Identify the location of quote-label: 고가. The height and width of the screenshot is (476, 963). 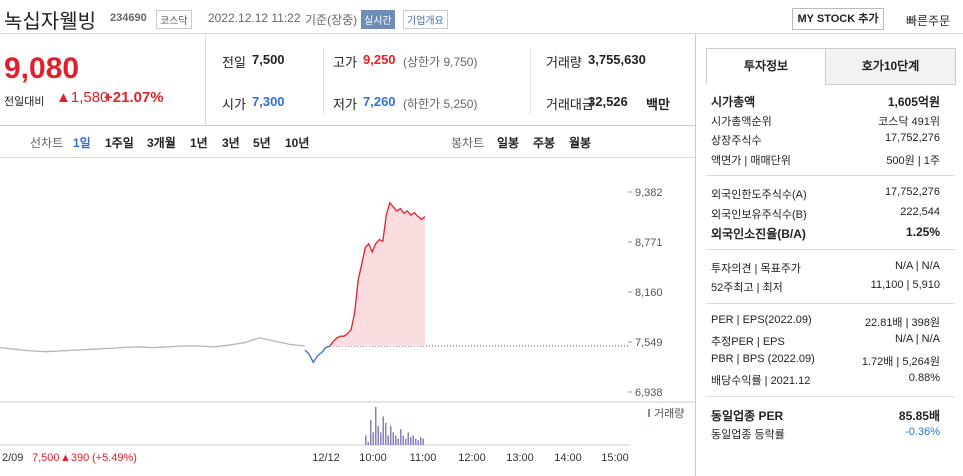
(345, 62).